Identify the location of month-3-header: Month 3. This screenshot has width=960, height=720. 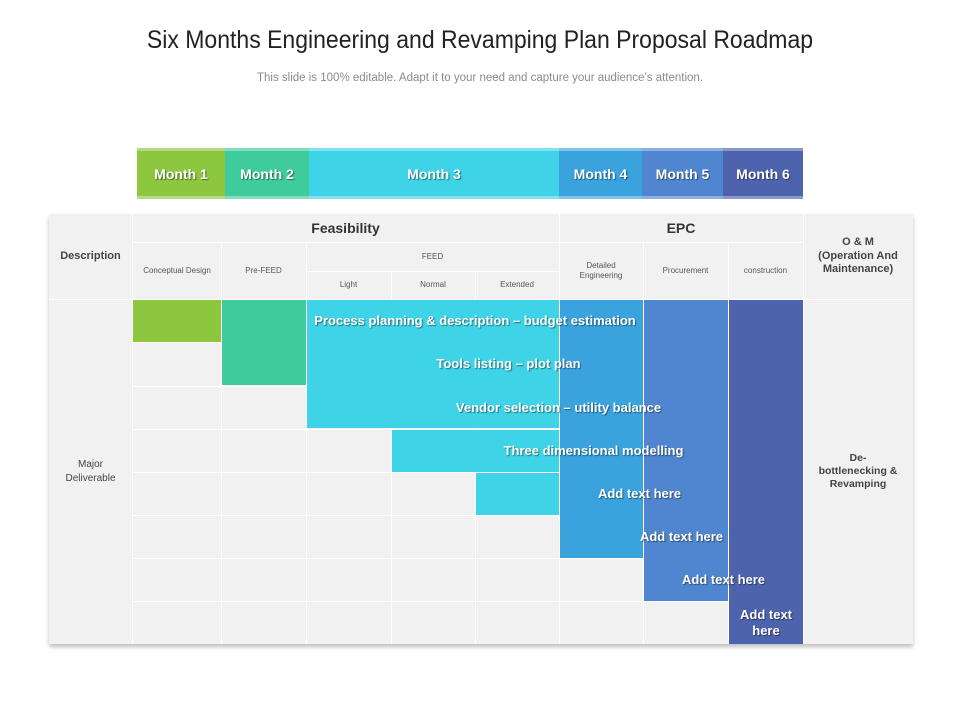
(434, 173).